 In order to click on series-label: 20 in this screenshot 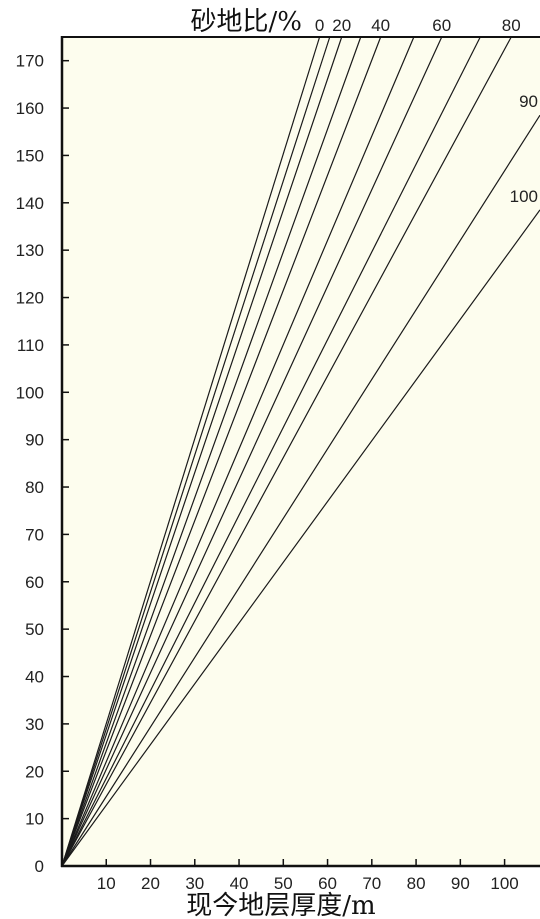, I will do `click(341, 25)`.